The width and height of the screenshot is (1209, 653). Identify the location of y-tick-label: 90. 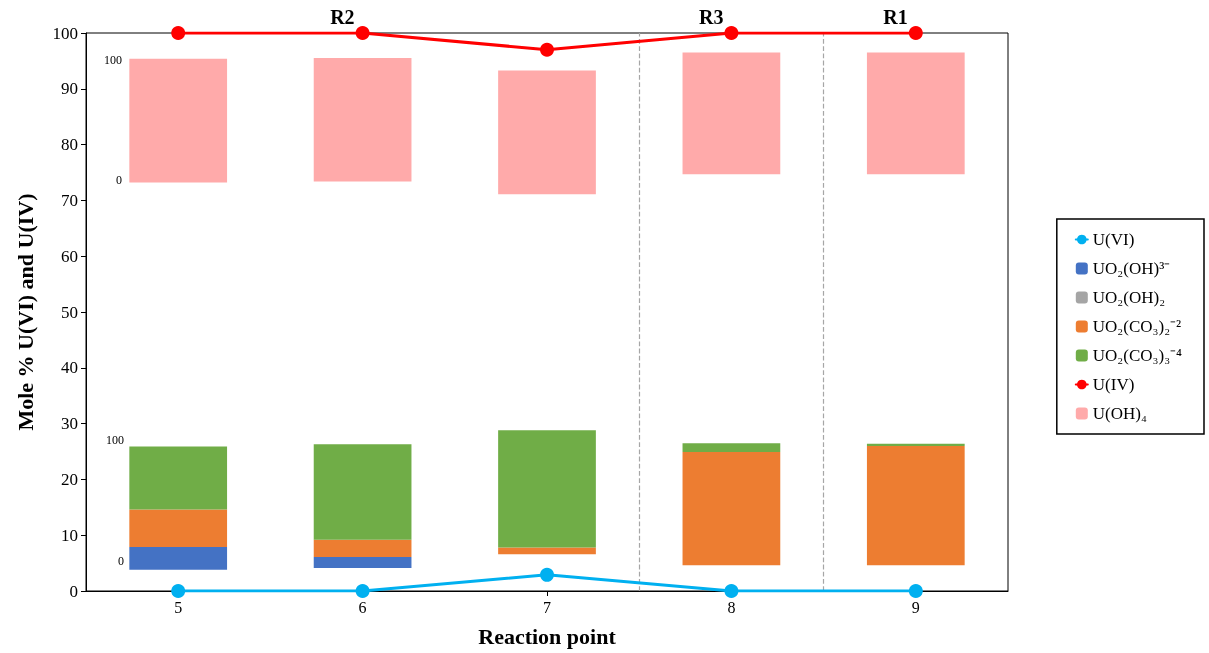
(69, 89).